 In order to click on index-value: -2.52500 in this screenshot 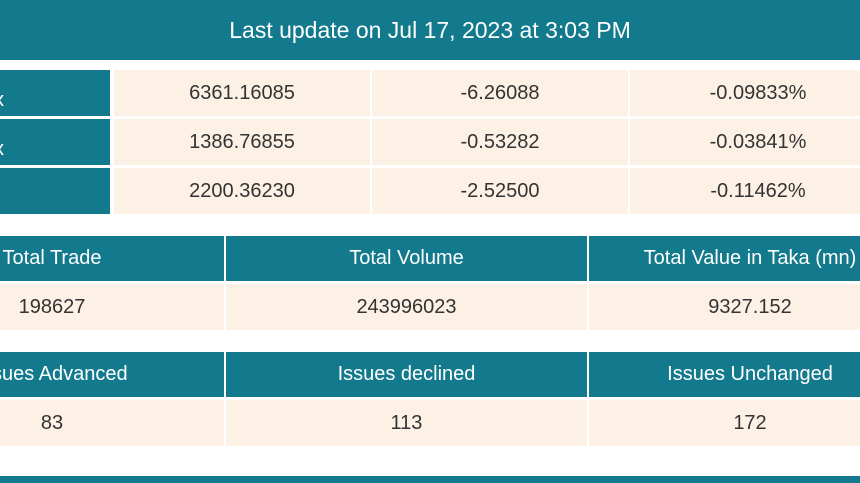, I will do `click(500, 191)`.